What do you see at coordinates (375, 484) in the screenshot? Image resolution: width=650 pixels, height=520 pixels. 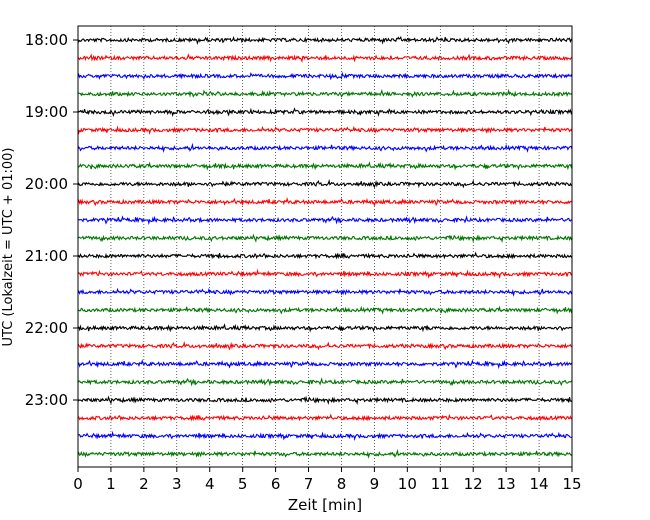 I see `x-tick-label: 9` at bounding box center [375, 484].